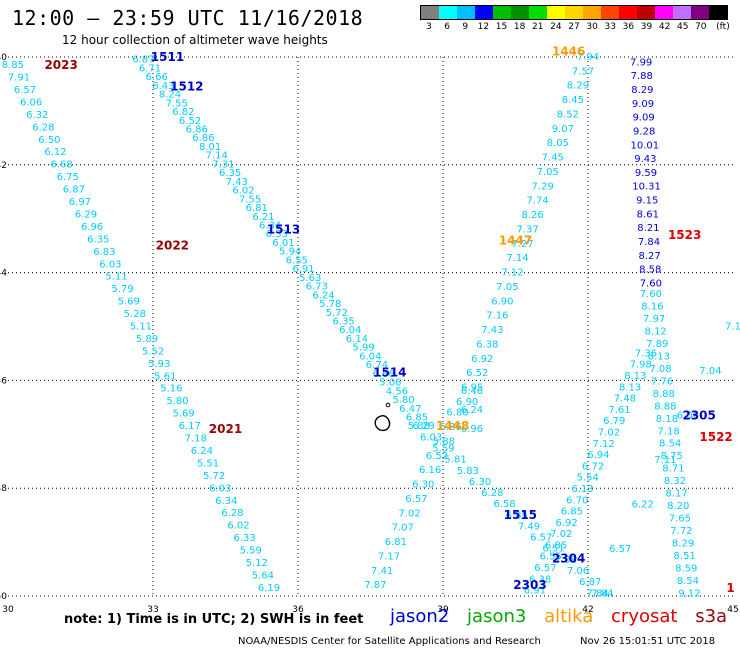 Image resolution: width=740 pixels, height=650 pixels. I want to click on color-scale-label: 30, so click(592, 27).